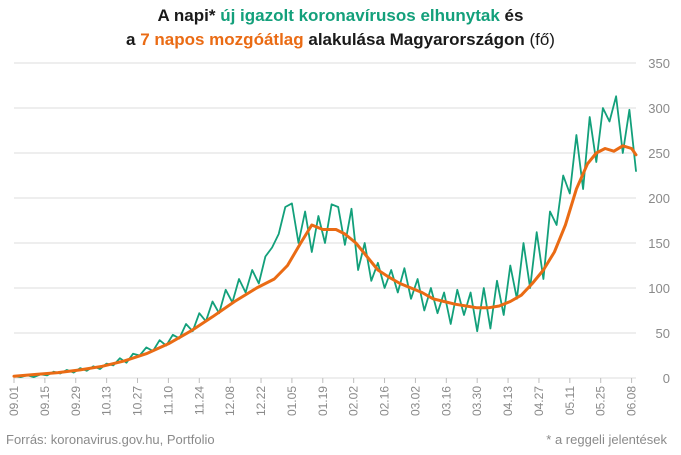  I want to click on x-tick-label: 03.16, so click(446, 401).